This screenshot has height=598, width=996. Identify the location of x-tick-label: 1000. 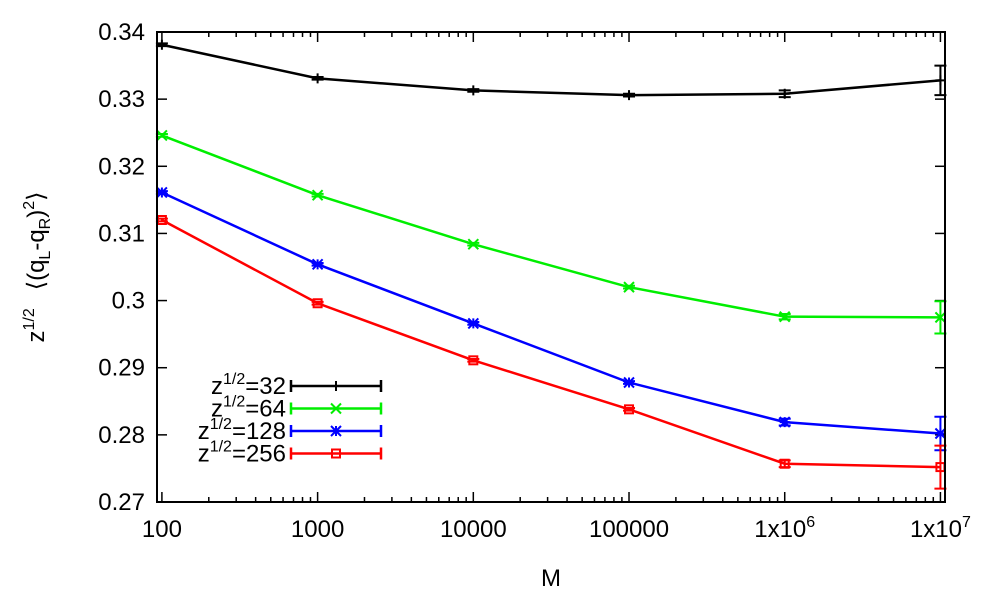
(317, 529).